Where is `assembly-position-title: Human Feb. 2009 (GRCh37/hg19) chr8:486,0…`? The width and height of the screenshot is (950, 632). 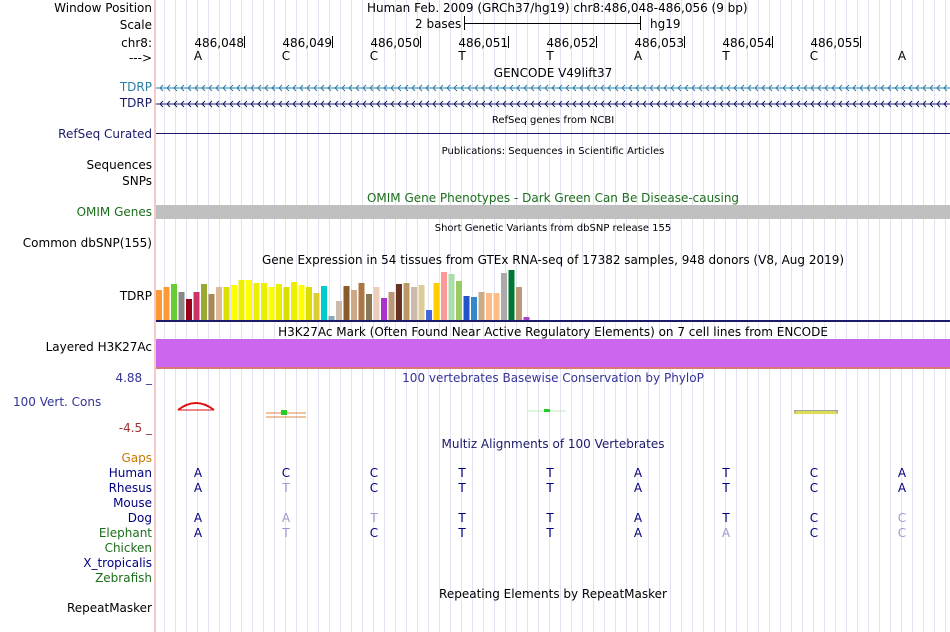
assembly-position-title: Human Feb. 2009 (GRCh37/hg19) chr8:486,0… is located at coordinates (557, 8).